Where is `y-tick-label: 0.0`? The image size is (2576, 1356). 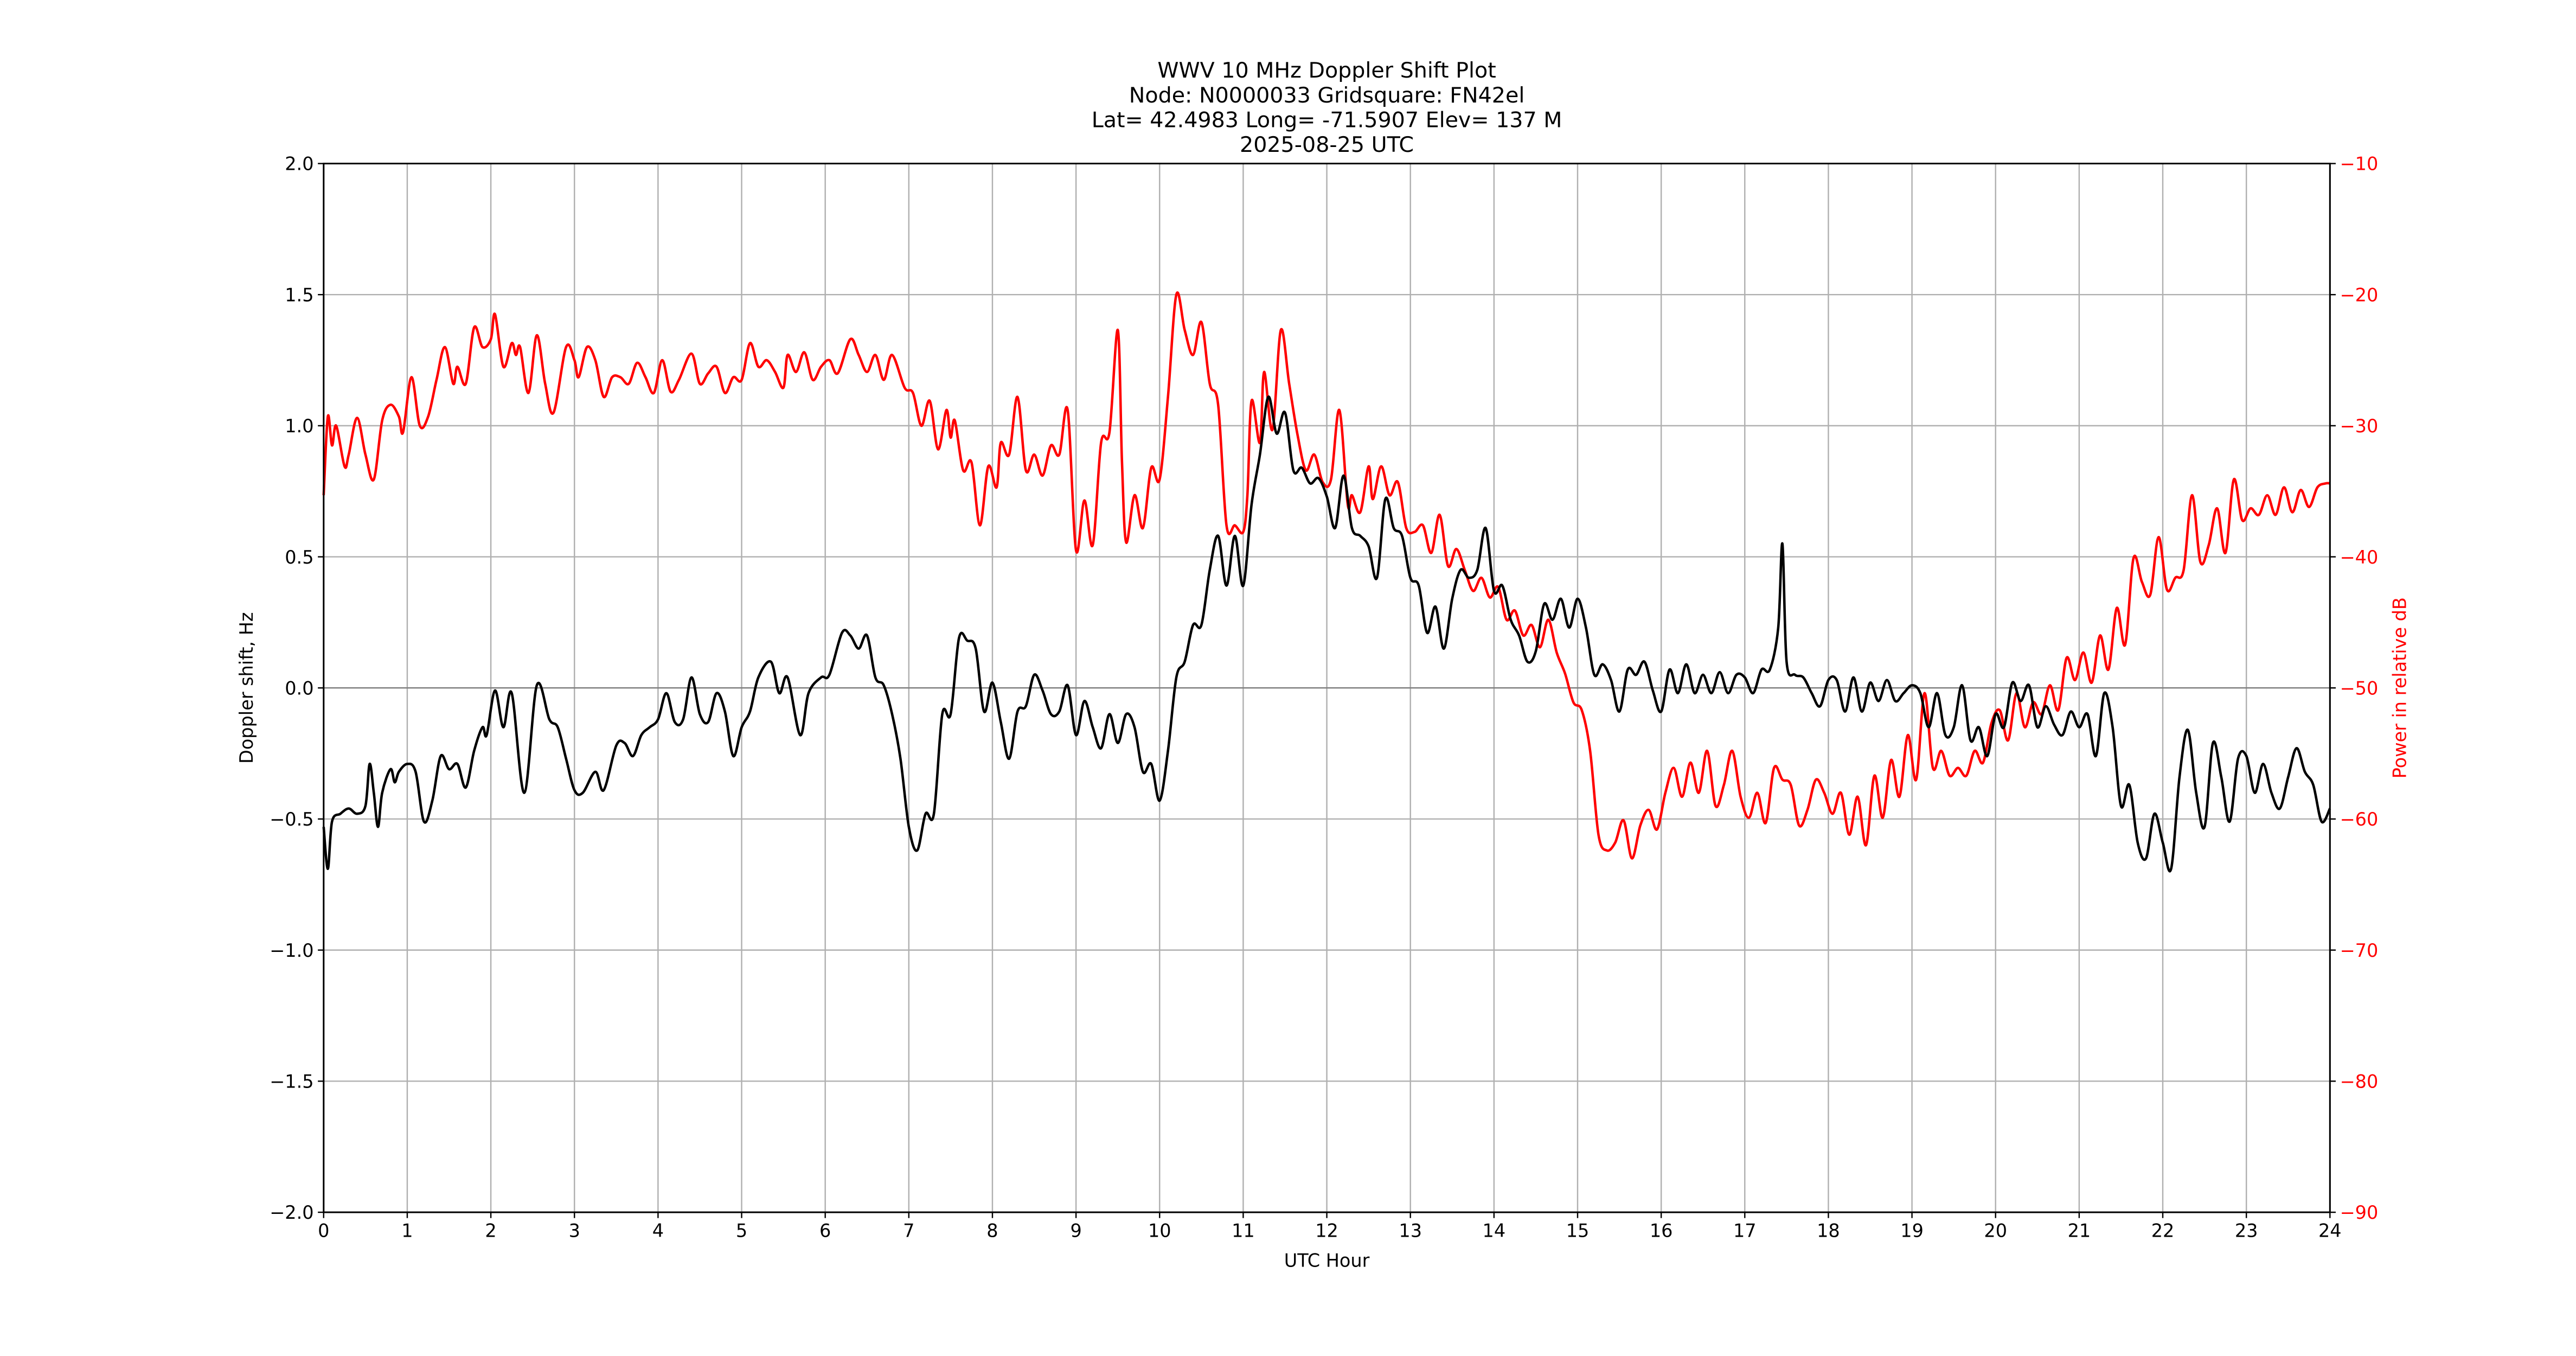
y-tick-label: 0.0 is located at coordinates (299, 688).